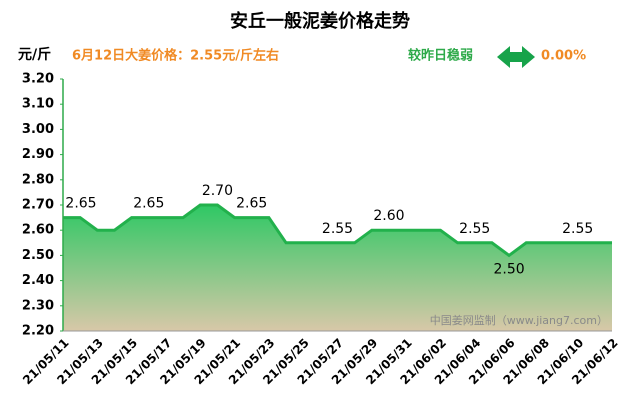 The width and height of the screenshot is (640, 410). What do you see at coordinates (320, 21) in the screenshot?
I see `chart-title: 安丘一般泥姜价格走势` at bounding box center [320, 21].